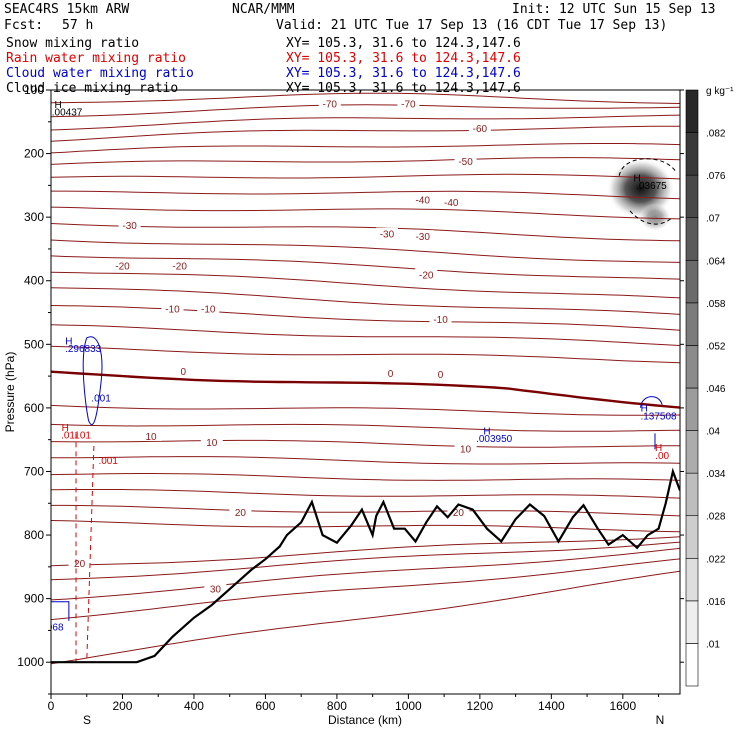 The width and height of the screenshot is (740, 740). Describe the element at coordinates (92, 88) in the screenshot. I see `field-cloudice-name: Cloud ice mixing ratio` at that location.